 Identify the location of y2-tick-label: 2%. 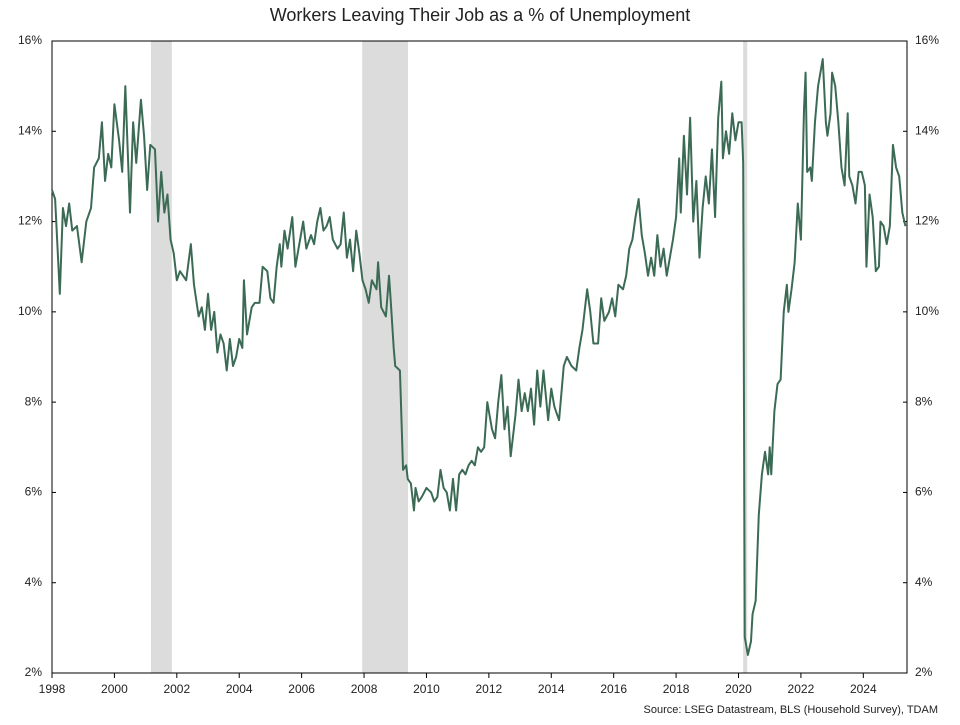
(924, 672).